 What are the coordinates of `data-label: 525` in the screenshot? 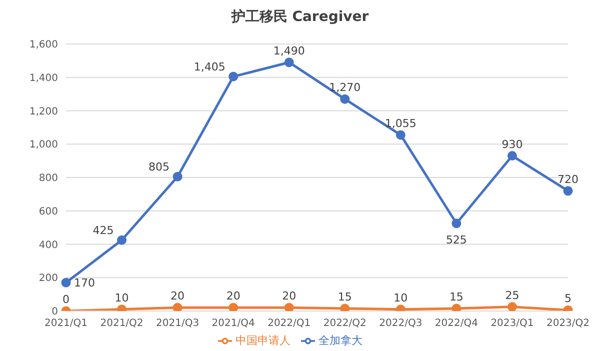 It's located at (456, 239).